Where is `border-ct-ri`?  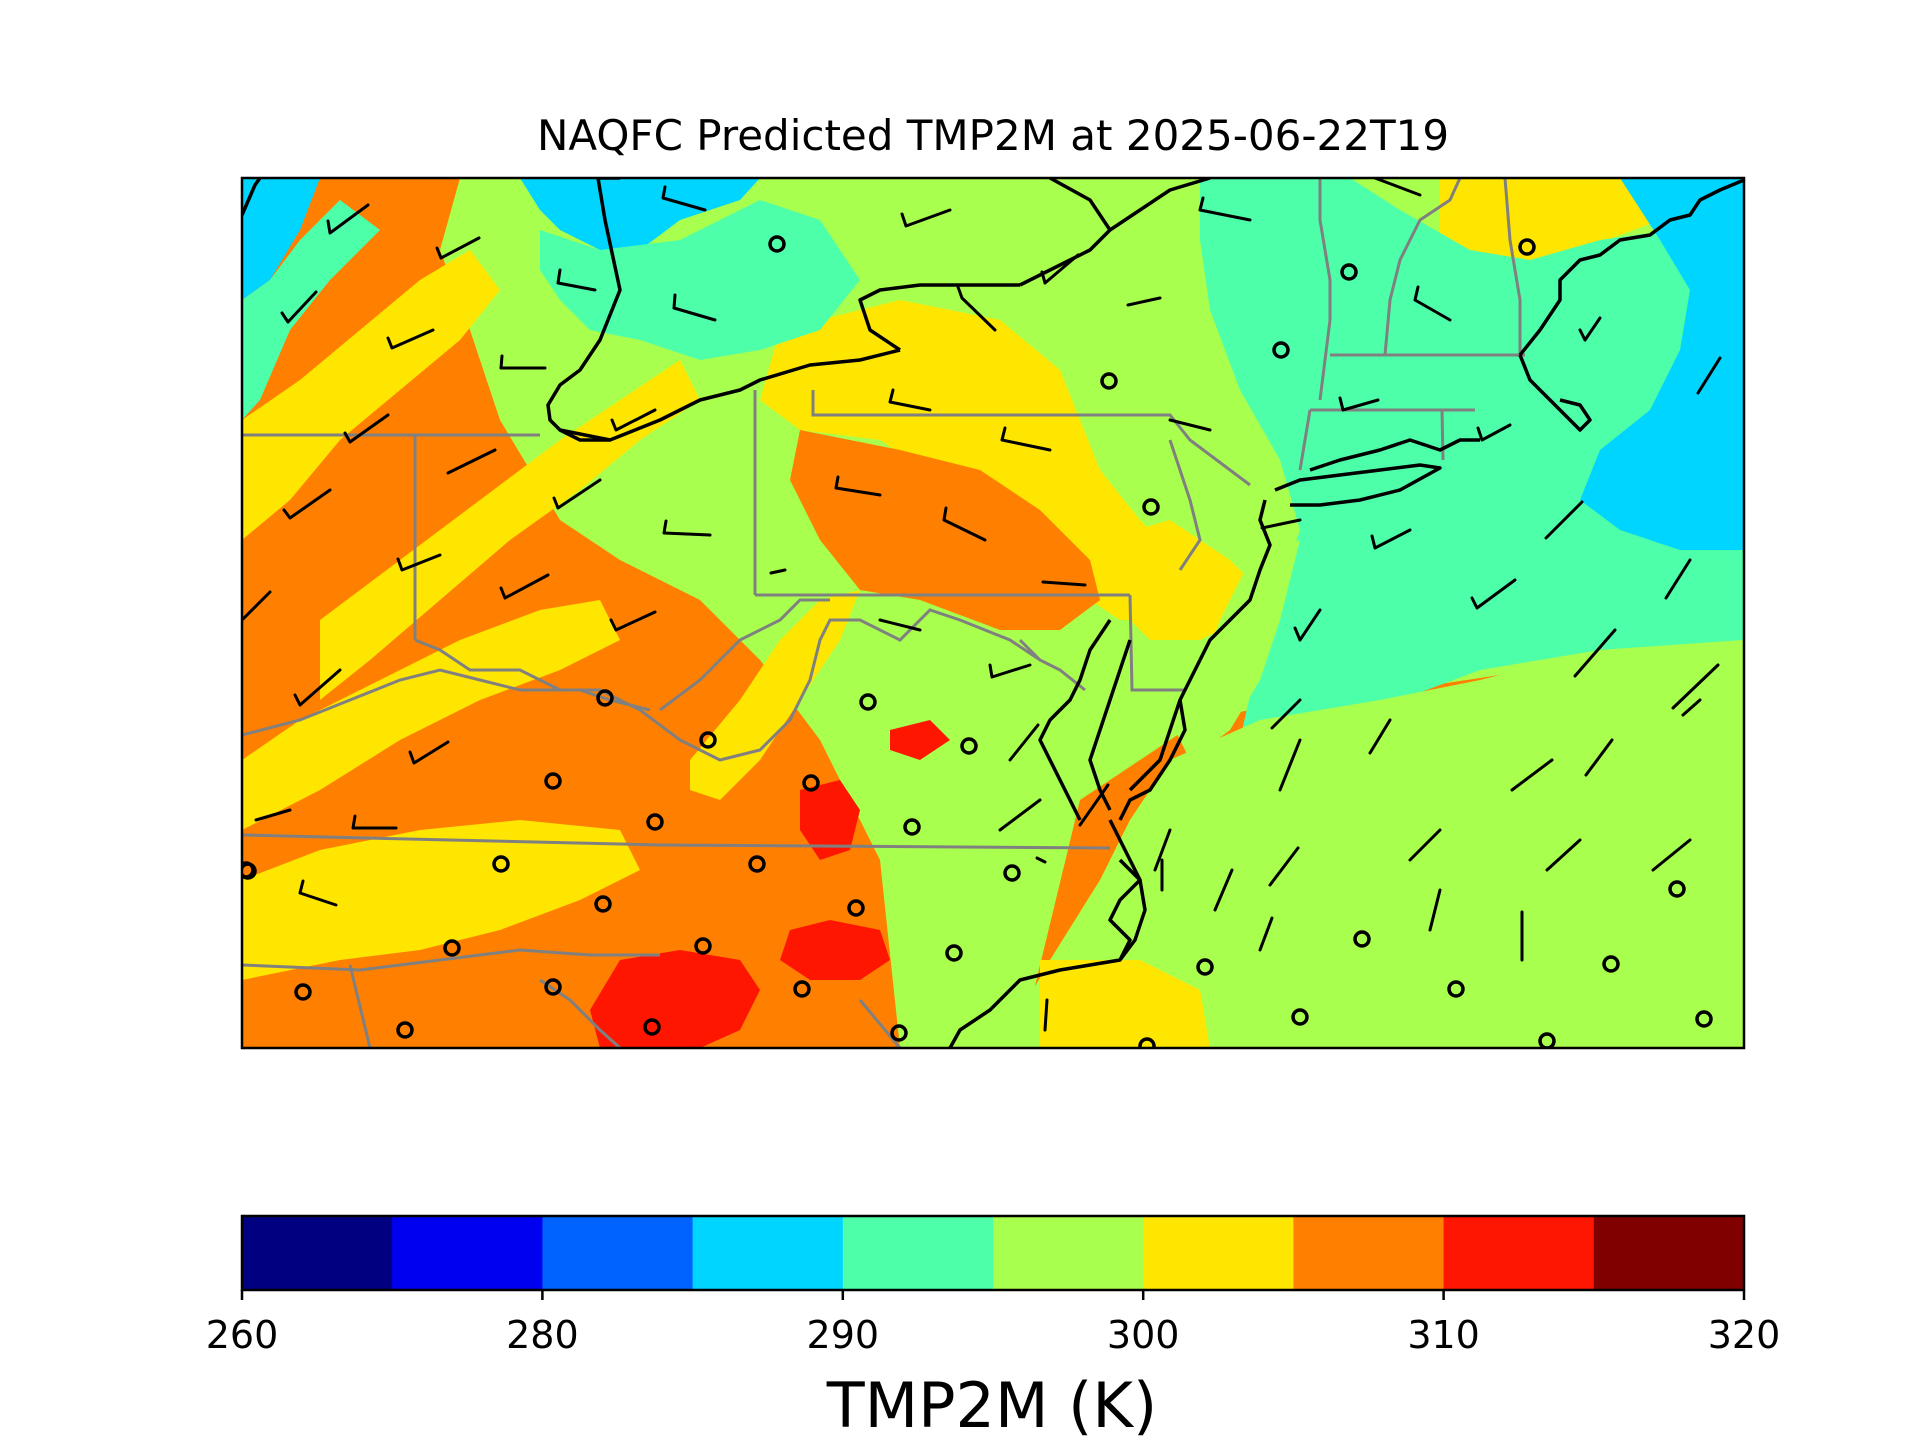
border-ct-ri is located at coordinates (1442, 435).